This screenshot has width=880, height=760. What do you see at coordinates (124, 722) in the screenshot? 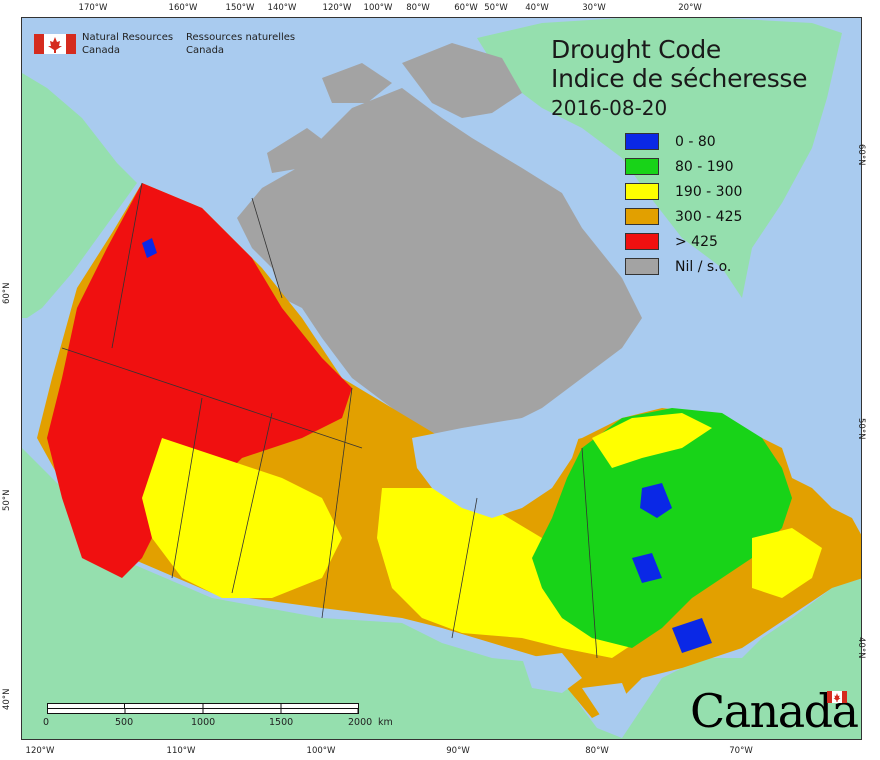
I see `scale-tick-label: 500` at bounding box center [124, 722].